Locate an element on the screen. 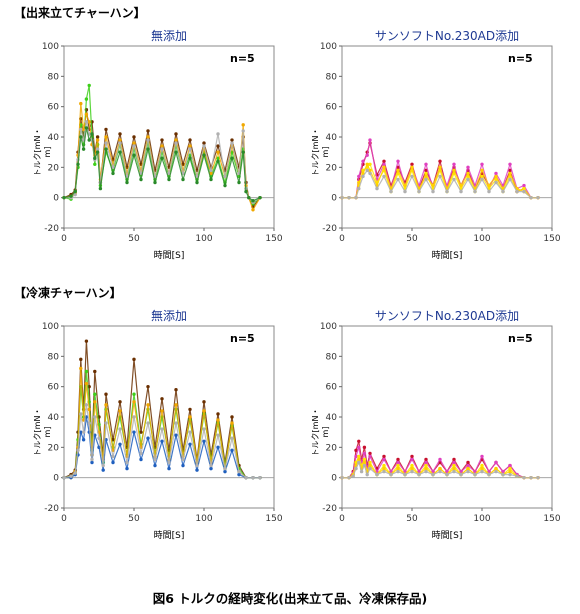 The image size is (580, 614). y-tick-label: 20 is located at coordinates (332, 168).